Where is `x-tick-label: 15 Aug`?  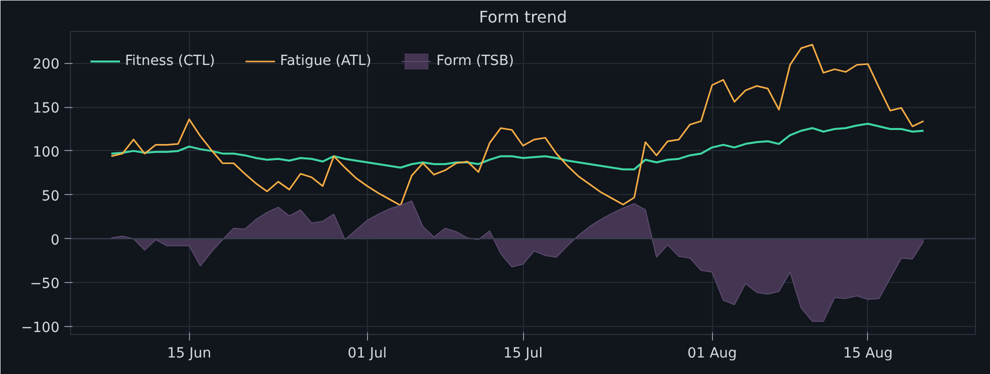
x-tick-label: 15 Aug is located at coordinates (868, 354).